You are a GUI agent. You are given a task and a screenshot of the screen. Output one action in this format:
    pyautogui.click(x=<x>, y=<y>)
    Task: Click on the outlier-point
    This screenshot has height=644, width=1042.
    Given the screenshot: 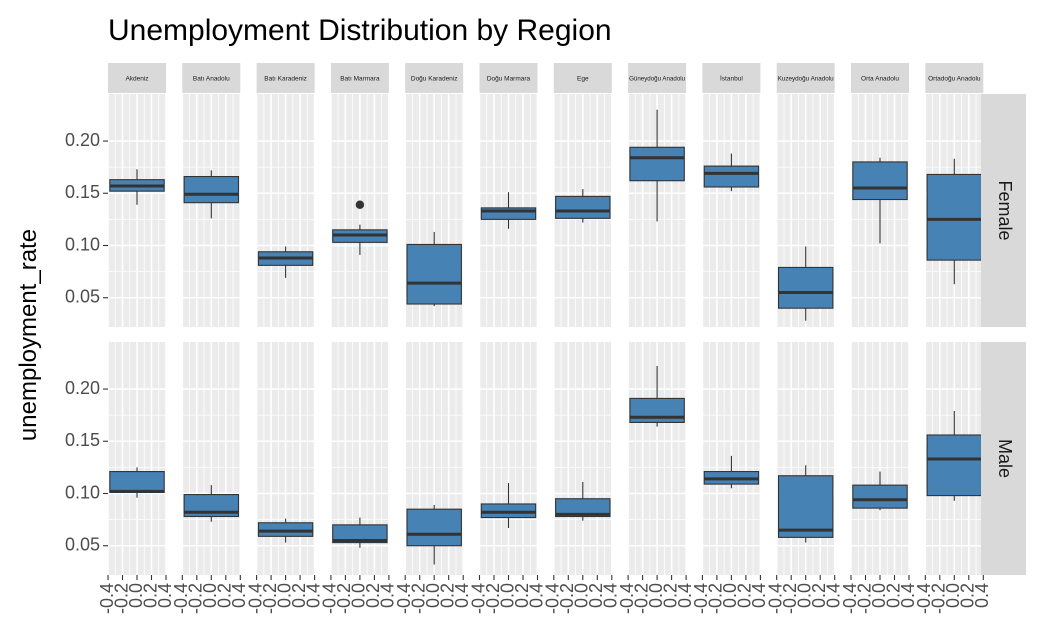 What is the action you would take?
    pyautogui.click(x=360, y=204)
    